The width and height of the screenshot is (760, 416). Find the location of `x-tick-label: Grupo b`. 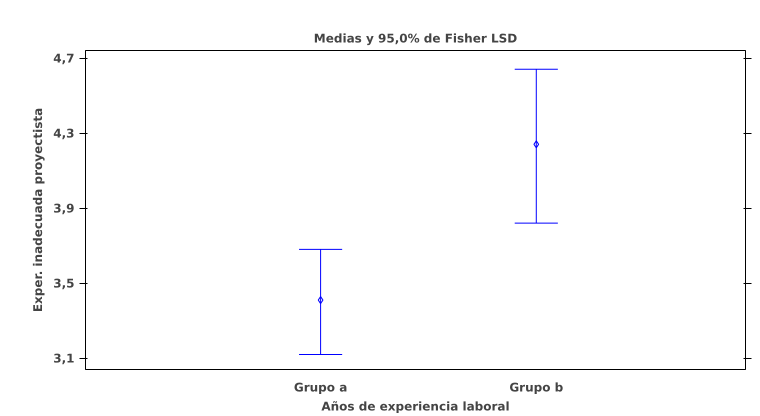

x-tick-label: Grupo b is located at coordinates (536, 387).